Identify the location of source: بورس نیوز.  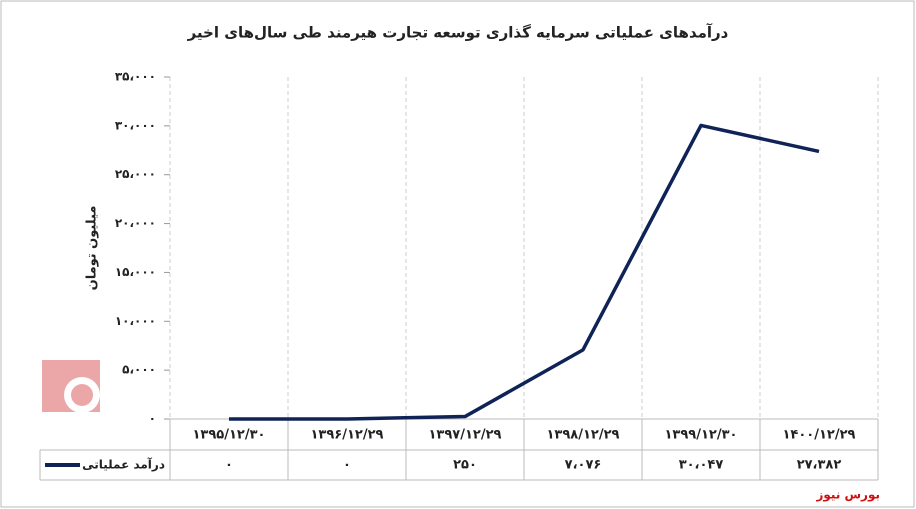
(847, 495).